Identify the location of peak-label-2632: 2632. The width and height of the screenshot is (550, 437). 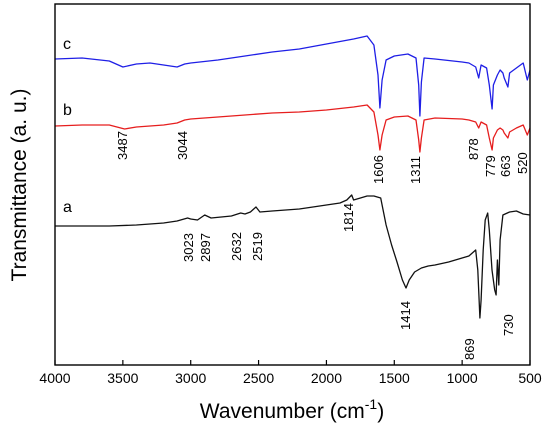
(236, 246).